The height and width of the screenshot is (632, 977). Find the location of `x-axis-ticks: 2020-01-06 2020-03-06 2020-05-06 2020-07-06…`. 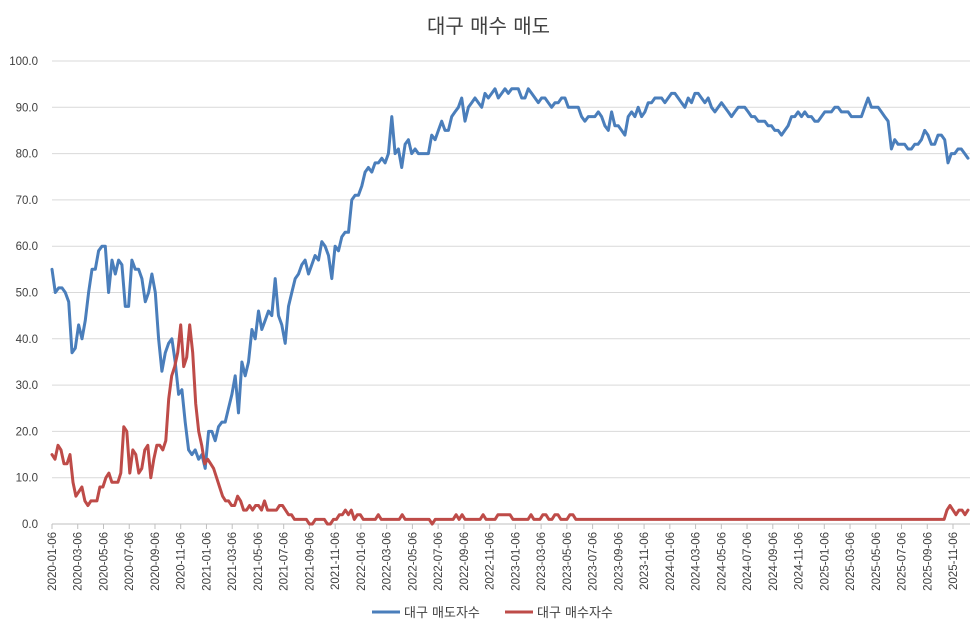

x-axis-ticks: 2020-01-06 2020-03-06 2020-05-06 2020-07-06… is located at coordinates (503, 557).